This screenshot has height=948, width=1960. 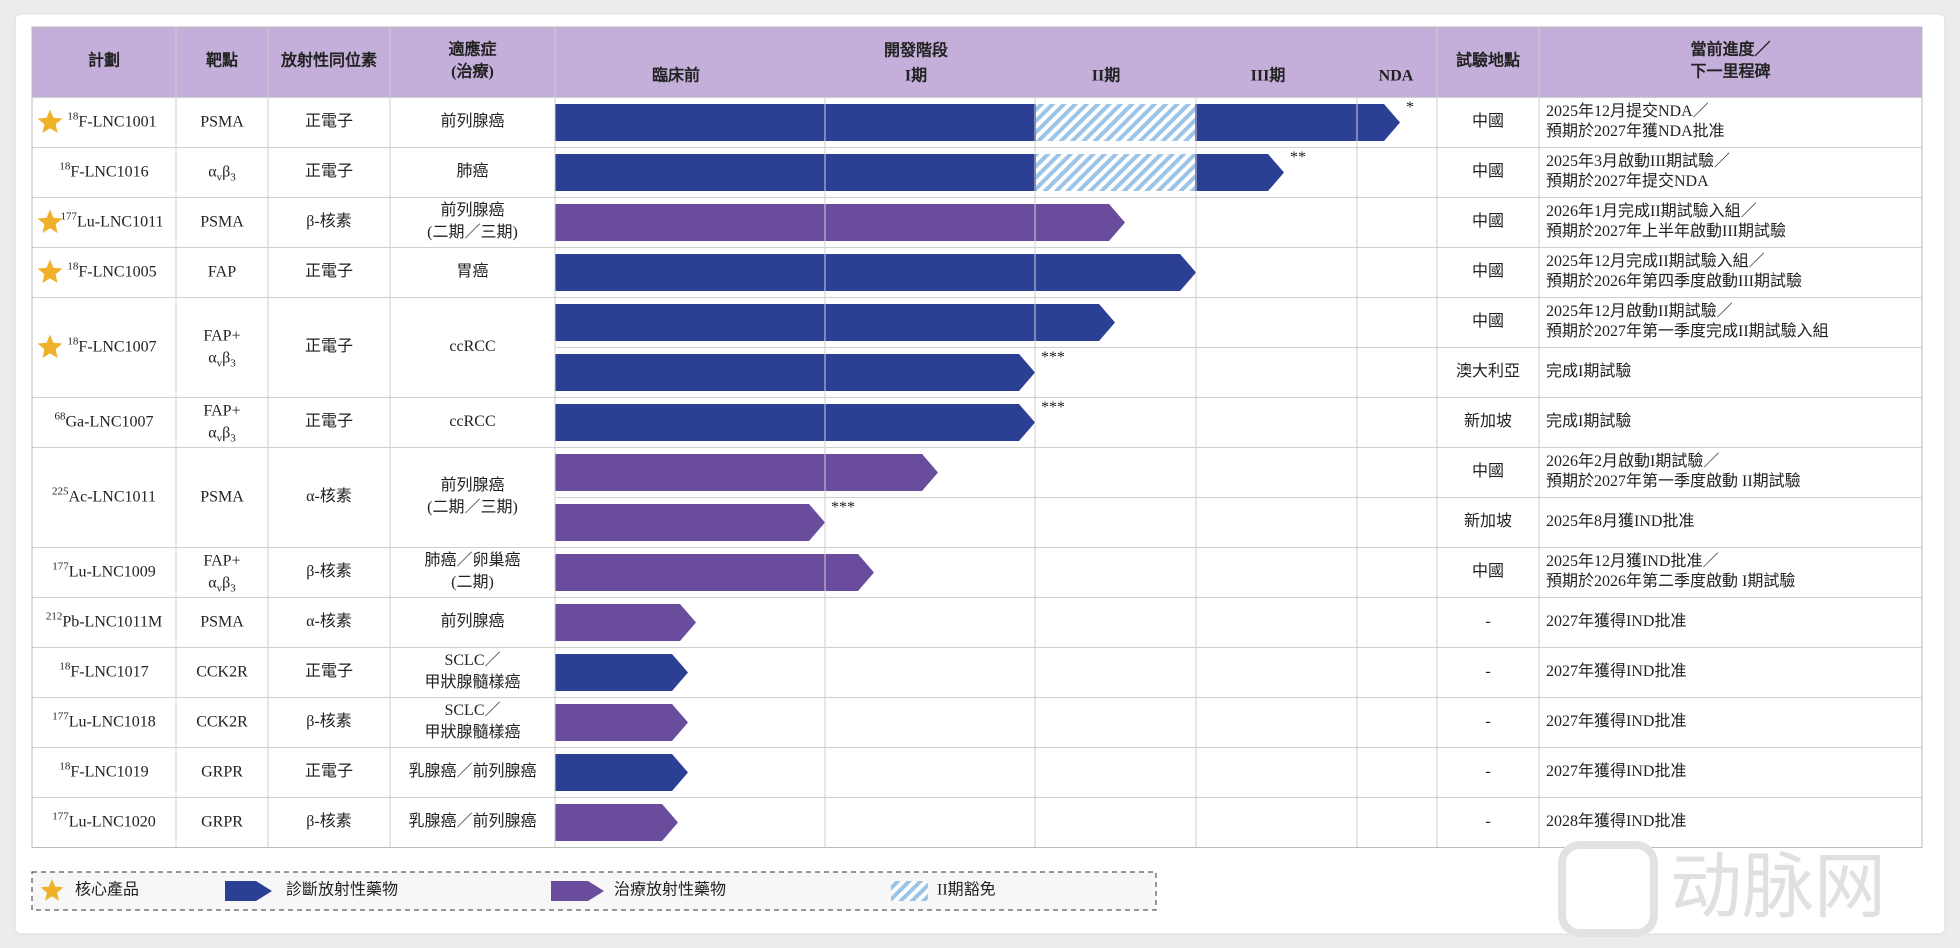 I want to click on legend-label: 診斷放射性藥物, so click(x=342, y=890).